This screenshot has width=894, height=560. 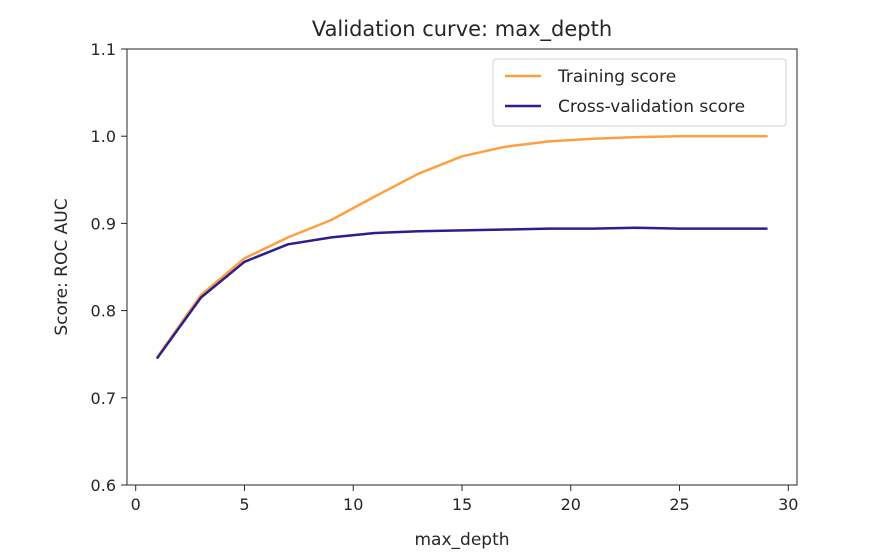 What do you see at coordinates (109, 267) in the screenshot?
I see `y-axis-ticks: 0.6 0.7 0.8 0.9 1.0 1.1` at bounding box center [109, 267].